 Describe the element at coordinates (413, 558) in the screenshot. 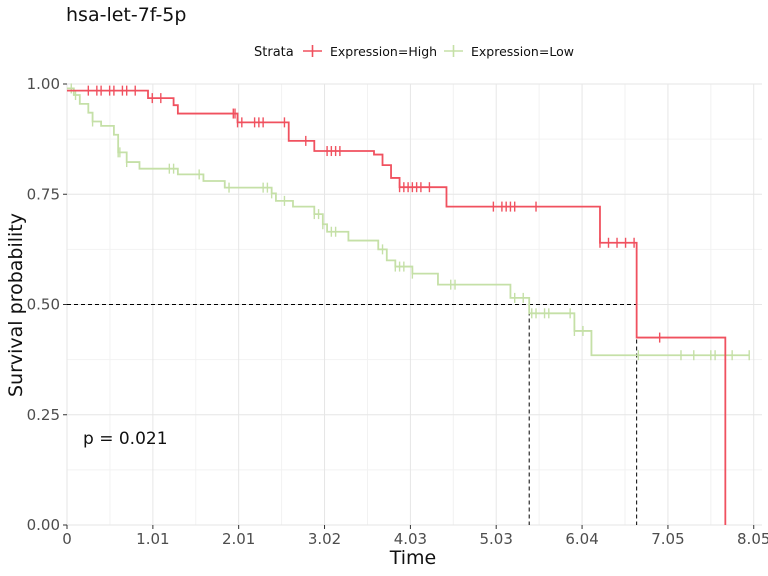

I see `x-axis-title: Time` at that location.